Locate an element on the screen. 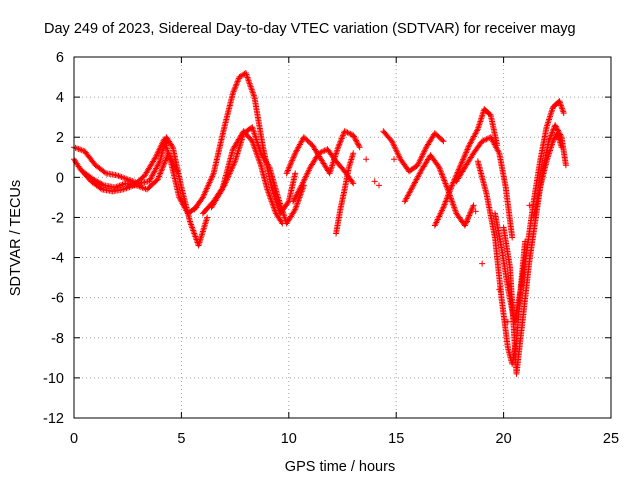 The width and height of the screenshot is (640, 480). y-tick-label: -4 is located at coordinates (57, 259).